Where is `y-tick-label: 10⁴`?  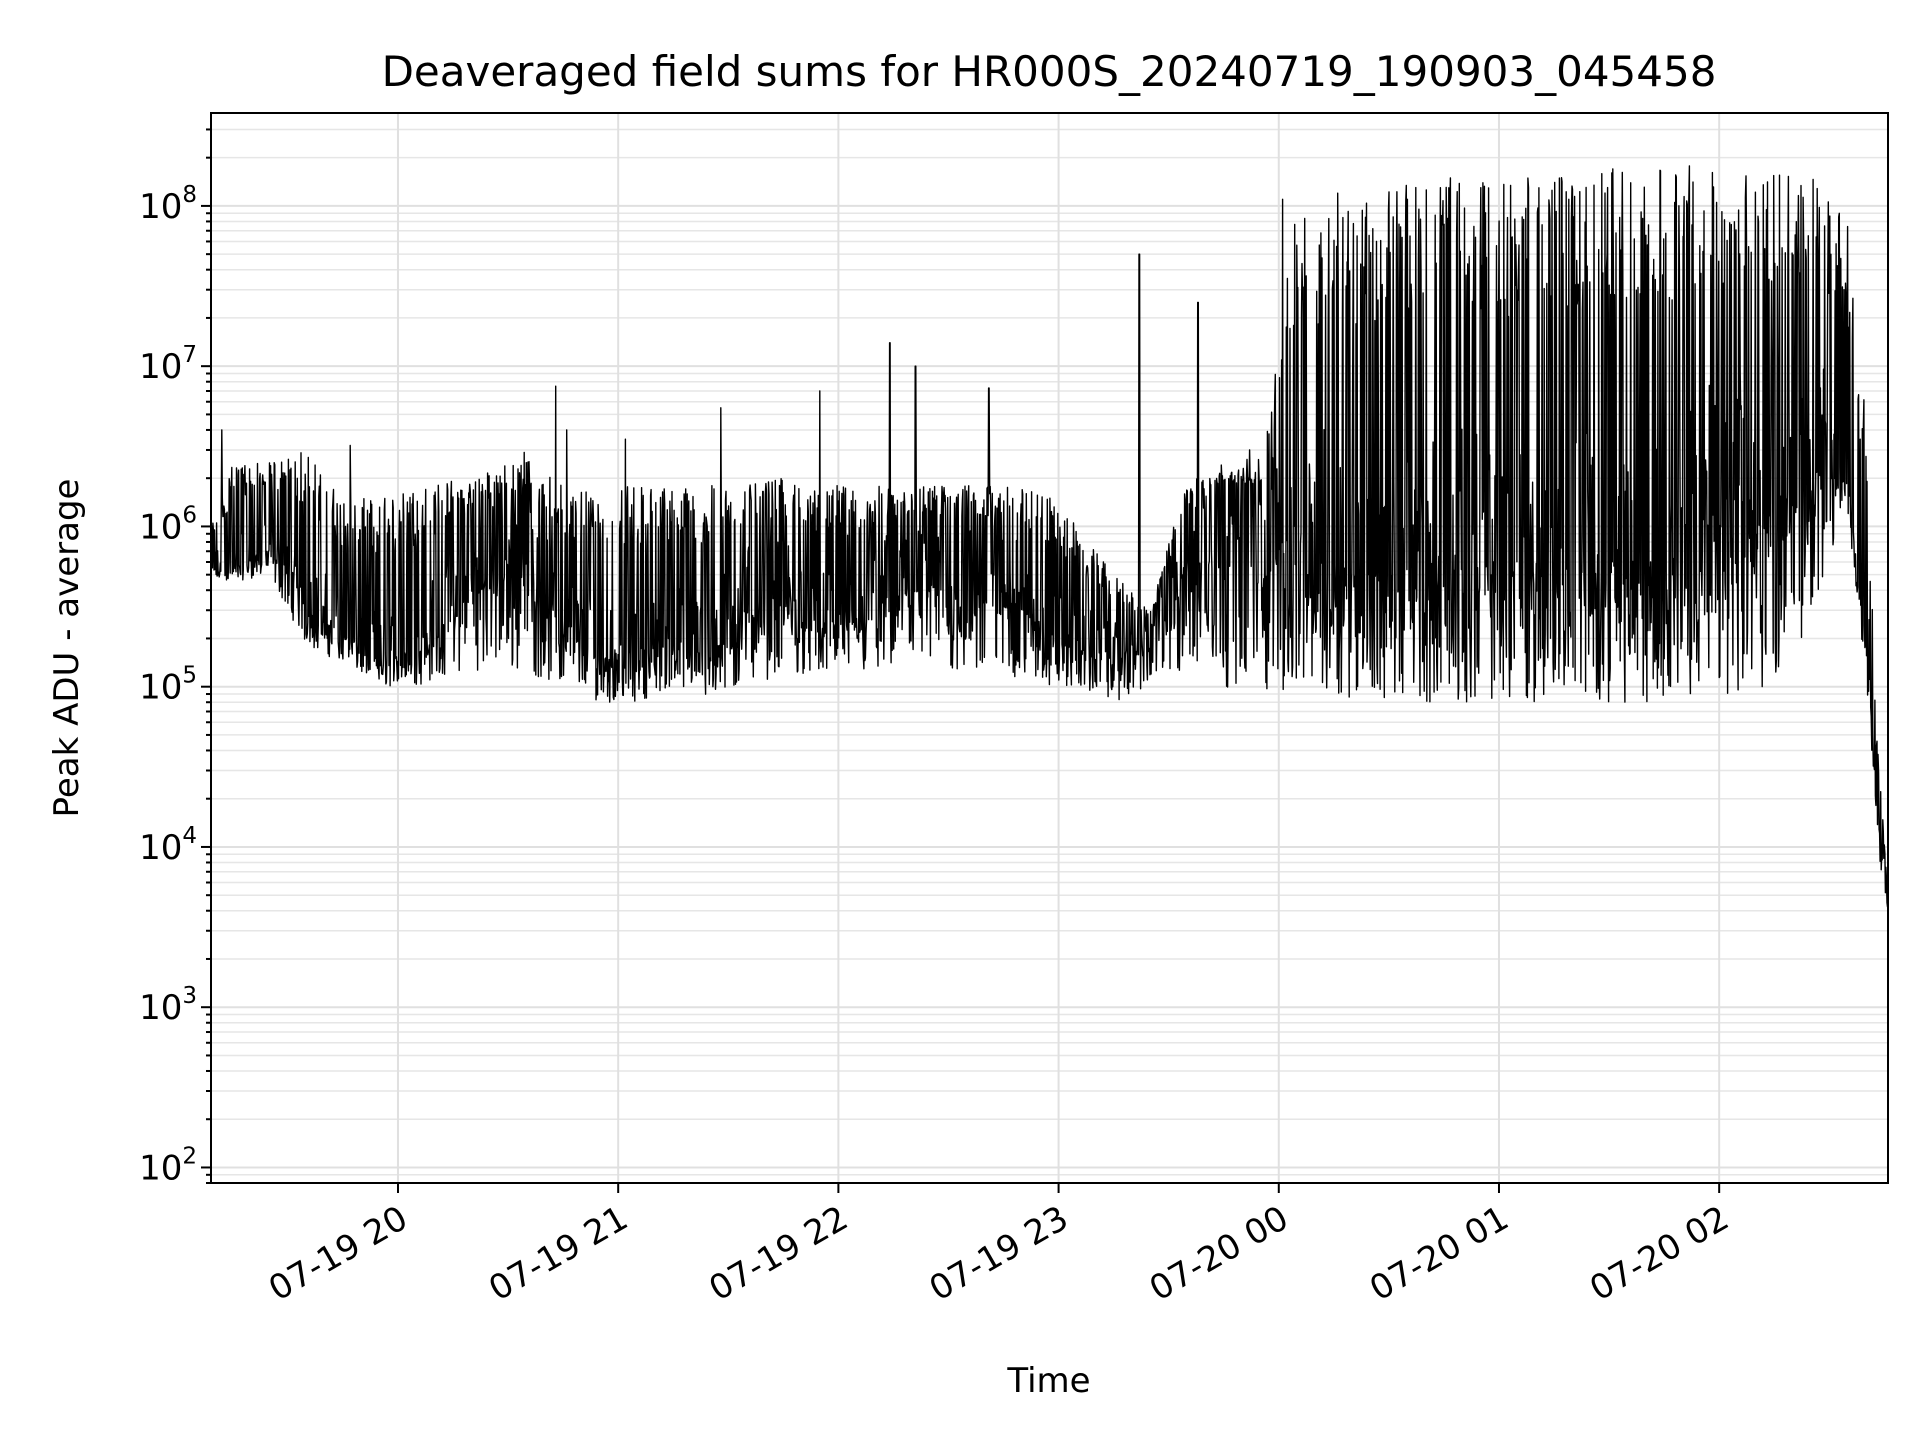
y-tick-label: 10⁴ is located at coordinates (168, 845).